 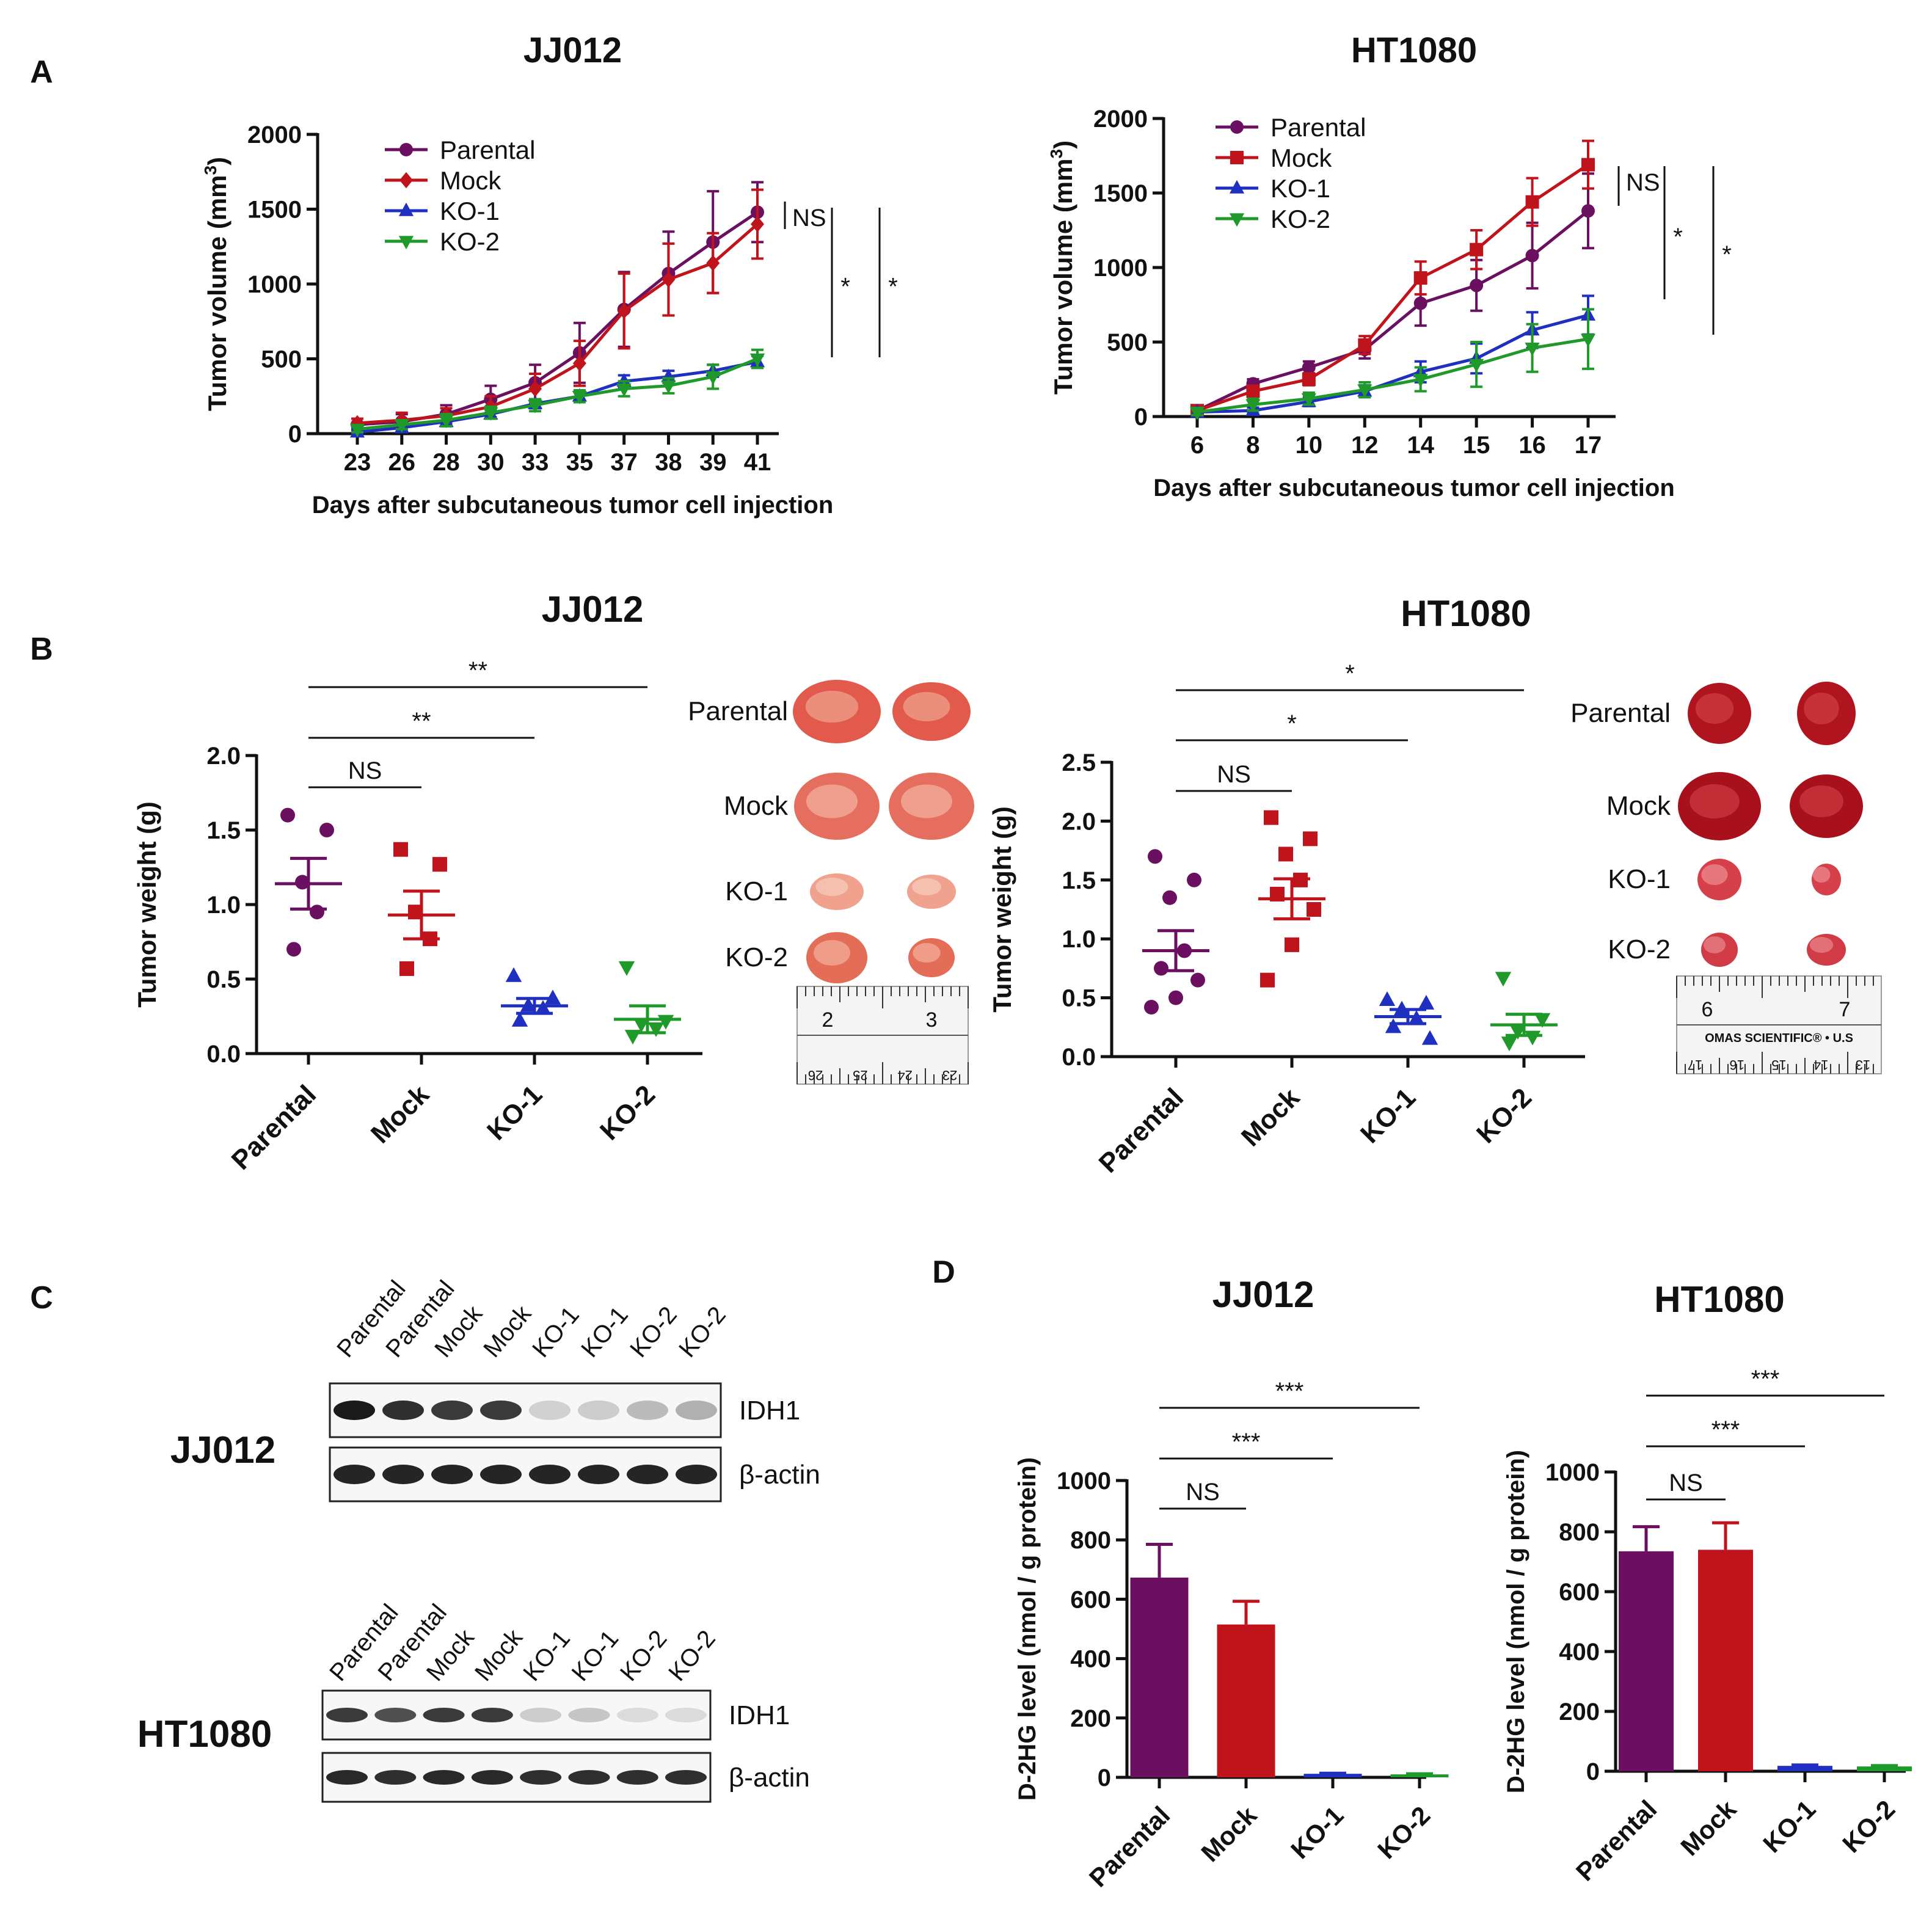 What do you see at coordinates (1719, 1299) in the screenshot?
I see `chart-D2-title: HT1080` at bounding box center [1719, 1299].